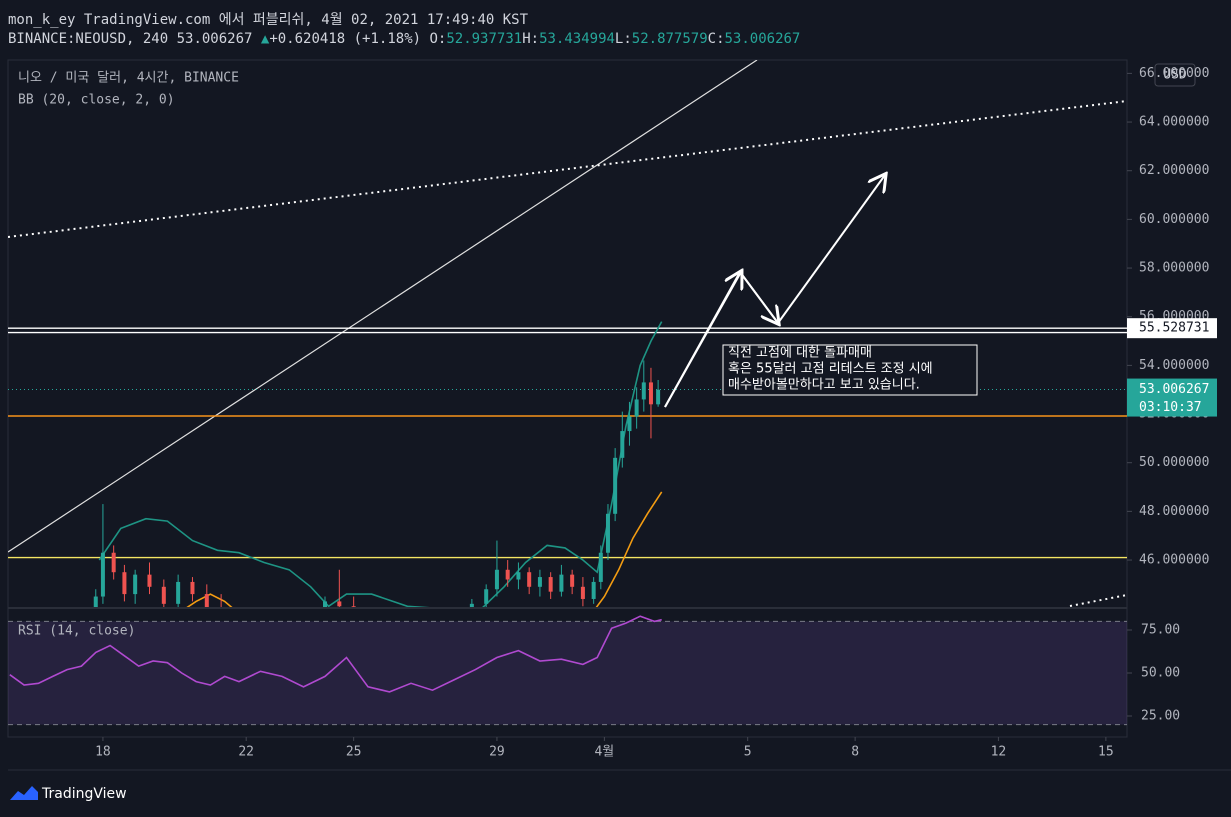 This screenshot has width=1231, height=817. Describe the element at coordinates (1106, 752) in the screenshot. I see `x-tick-label: 15` at that location.